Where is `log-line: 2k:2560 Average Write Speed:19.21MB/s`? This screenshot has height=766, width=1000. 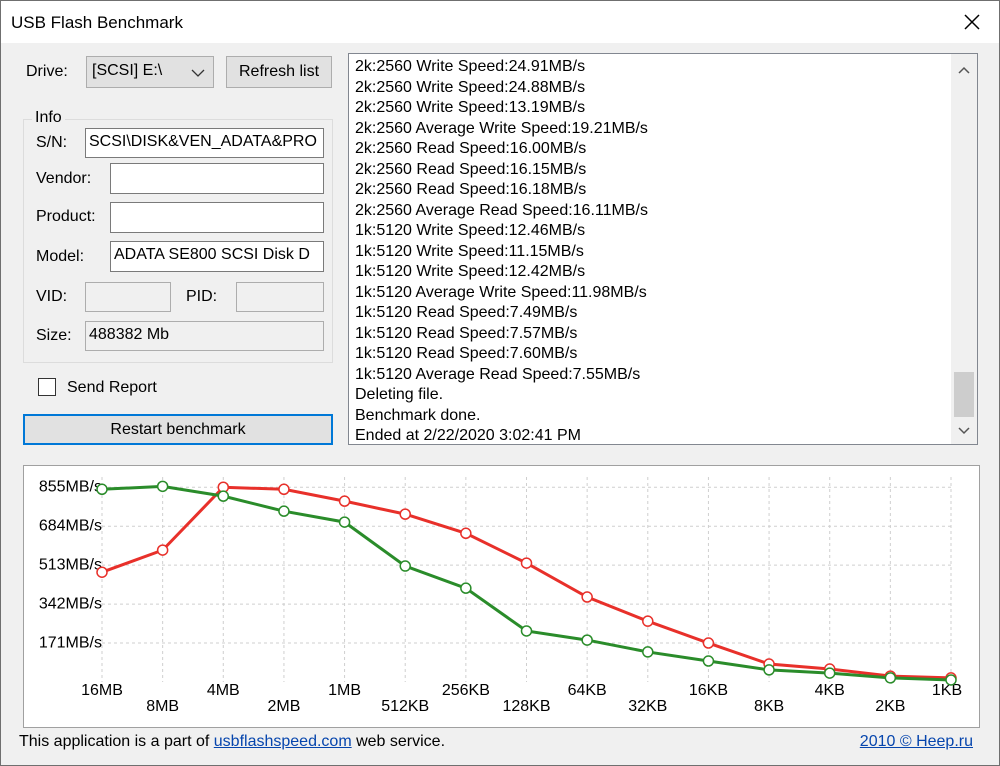
log-line: 2k:2560 Average Write Speed:19.21MB/s is located at coordinates (501, 128).